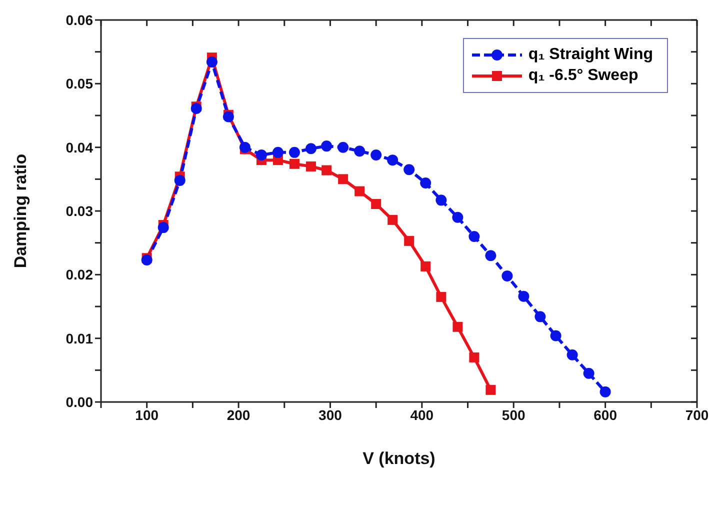 The height and width of the screenshot is (531, 712). I want to click on x-tick-label: 700, so click(697, 414).